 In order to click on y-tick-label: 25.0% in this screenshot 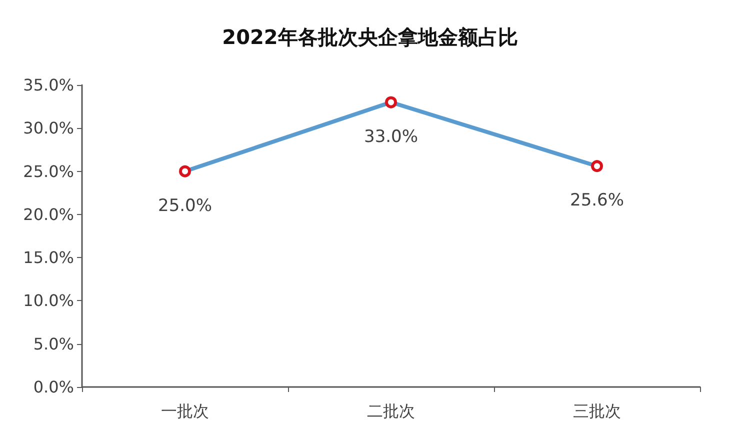, I will do `click(48, 171)`.